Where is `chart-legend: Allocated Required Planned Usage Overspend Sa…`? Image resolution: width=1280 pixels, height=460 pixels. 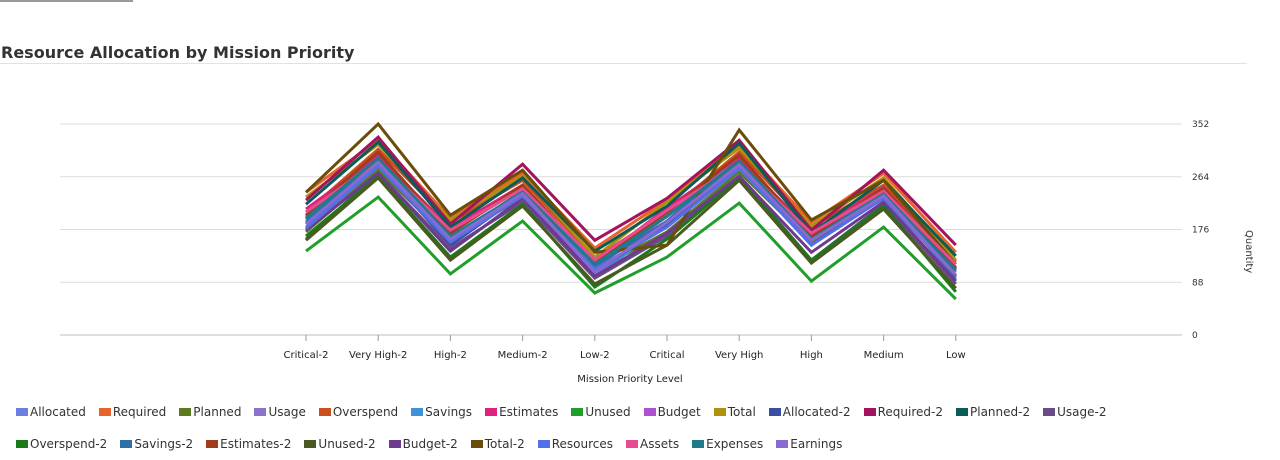 chart-legend: Allocated Required Planned Usage Overspend Sa… is located at coordinates (636, 428).